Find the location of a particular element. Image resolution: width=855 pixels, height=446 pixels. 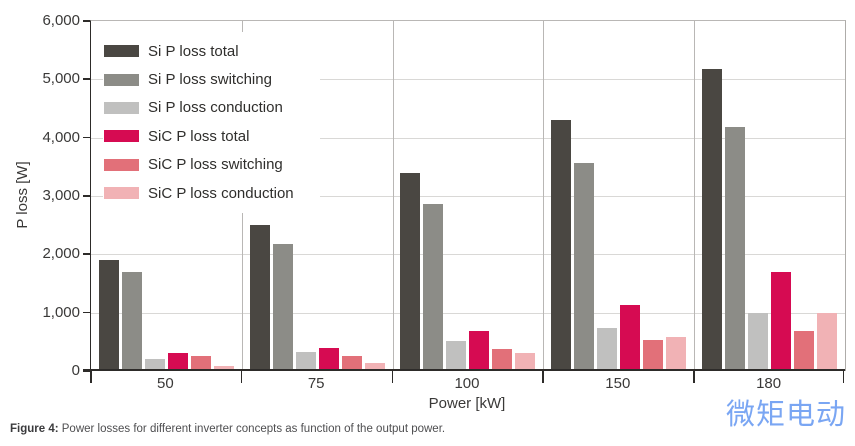

bar-50kw-sic-p-loss-conduction is located at coordinates (223, 368).